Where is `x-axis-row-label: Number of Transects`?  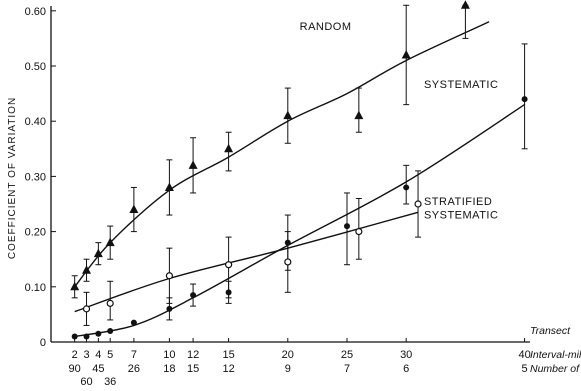 x-axis-row-label: Number of Transects is located at coordinates (555, 369).